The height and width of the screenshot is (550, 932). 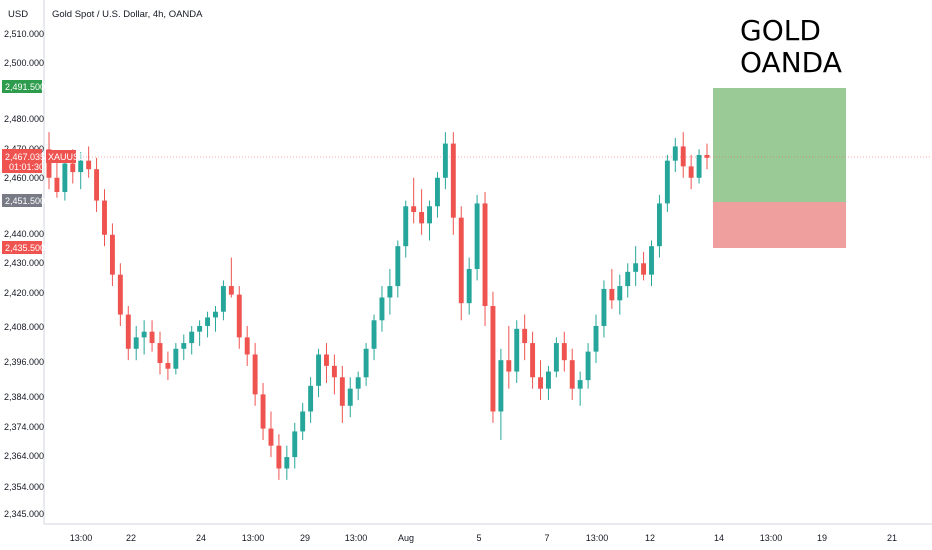 I want to click on price-tick-label: 2,440.000, so click(x=24, y=234).